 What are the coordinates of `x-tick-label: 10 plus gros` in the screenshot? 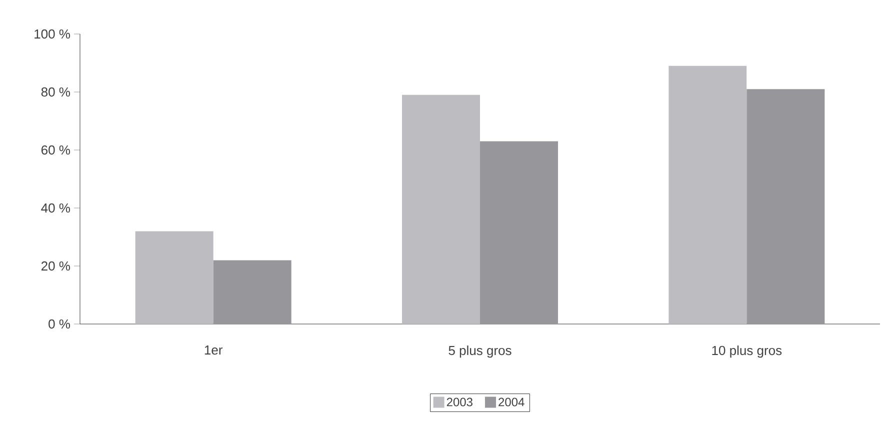 It's located at (747, 352).